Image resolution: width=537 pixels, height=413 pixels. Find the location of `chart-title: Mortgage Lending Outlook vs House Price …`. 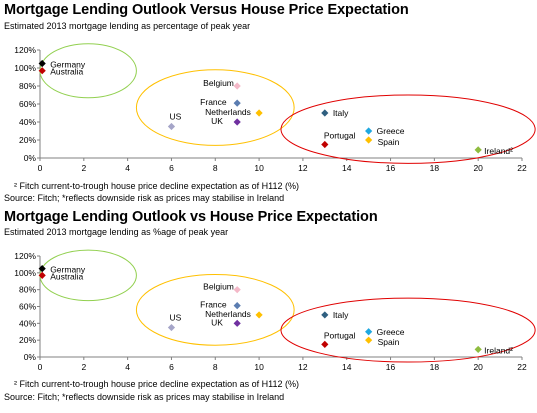

chart-title: Mortgage Lending Outlook vs House Price … is located at coordinates (191, 217).